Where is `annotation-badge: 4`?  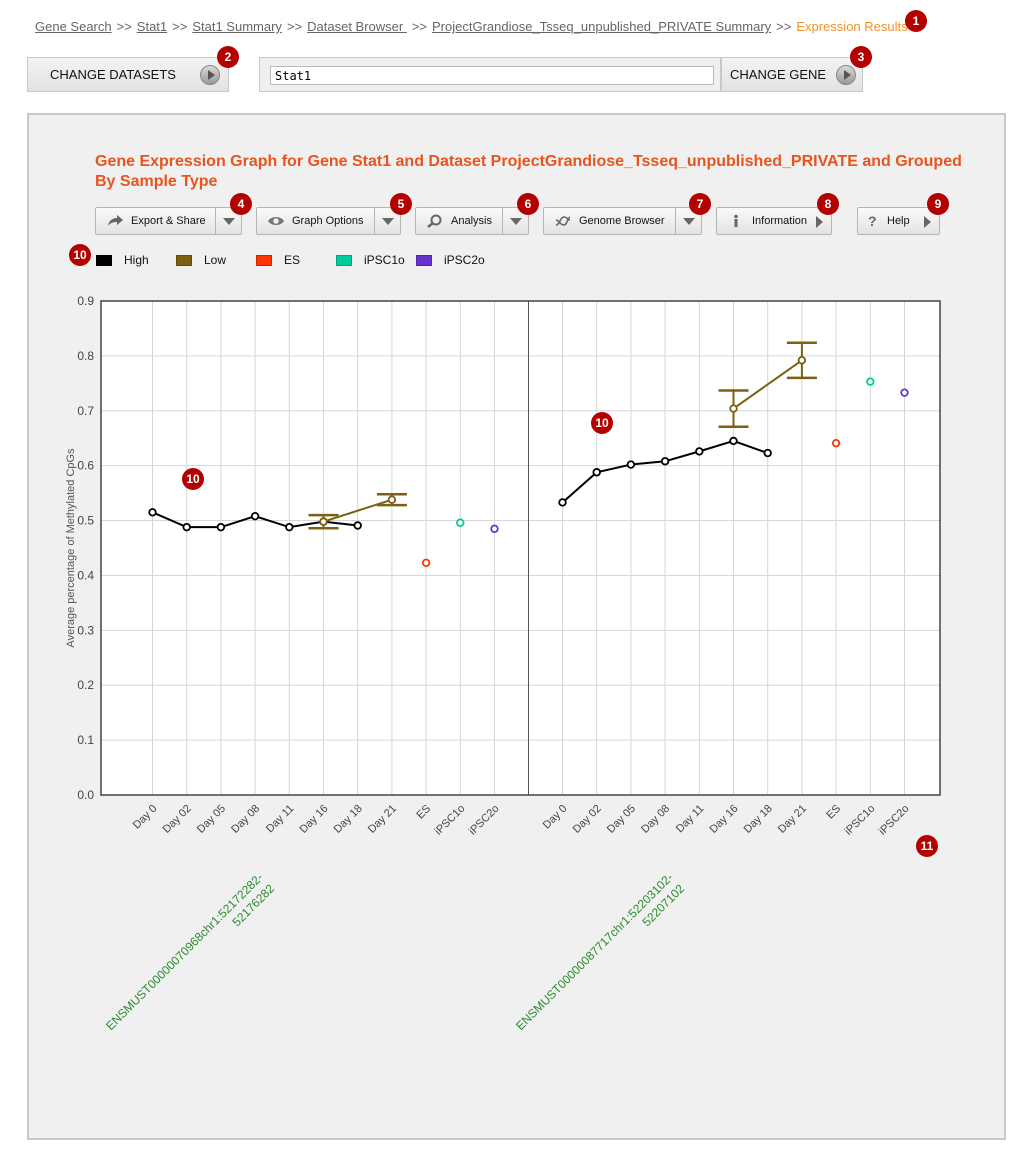
annotation-badge: 4 is located at coordinates (241, 204).